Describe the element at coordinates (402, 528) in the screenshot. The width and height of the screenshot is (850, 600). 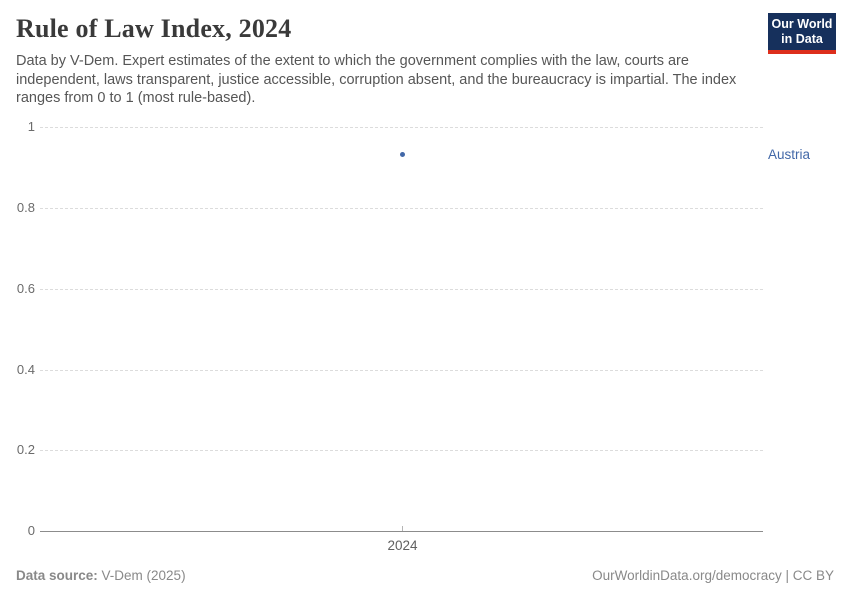
I see `x-tick-mark` at that location.